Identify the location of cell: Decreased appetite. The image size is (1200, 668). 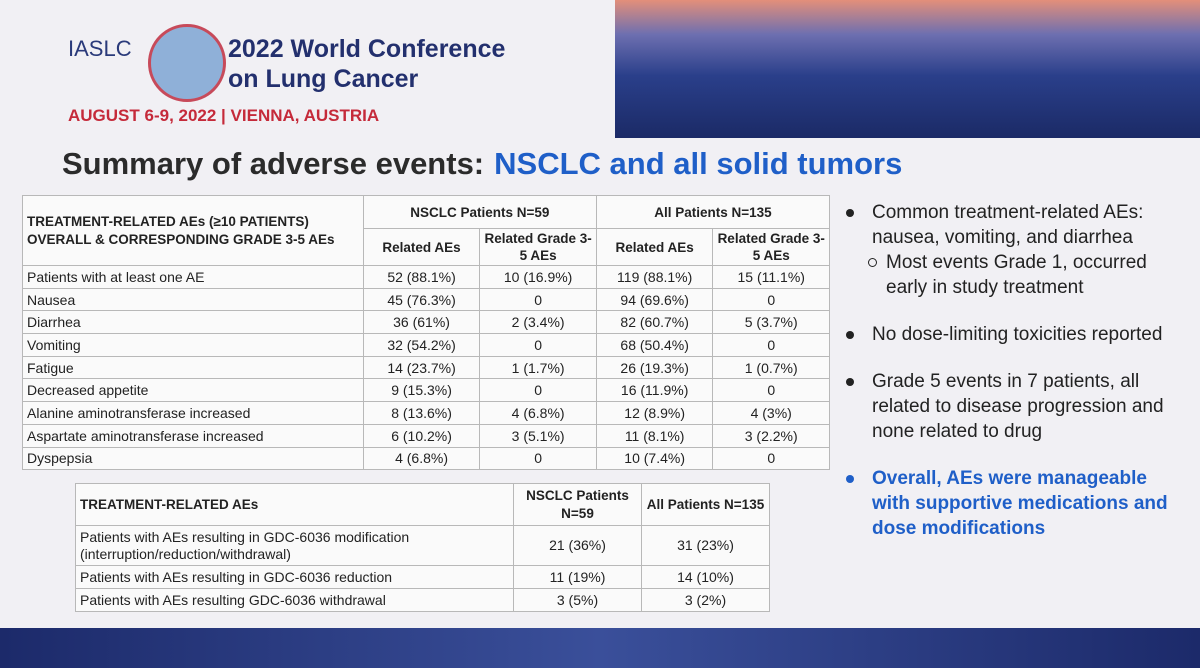
(193, 390).